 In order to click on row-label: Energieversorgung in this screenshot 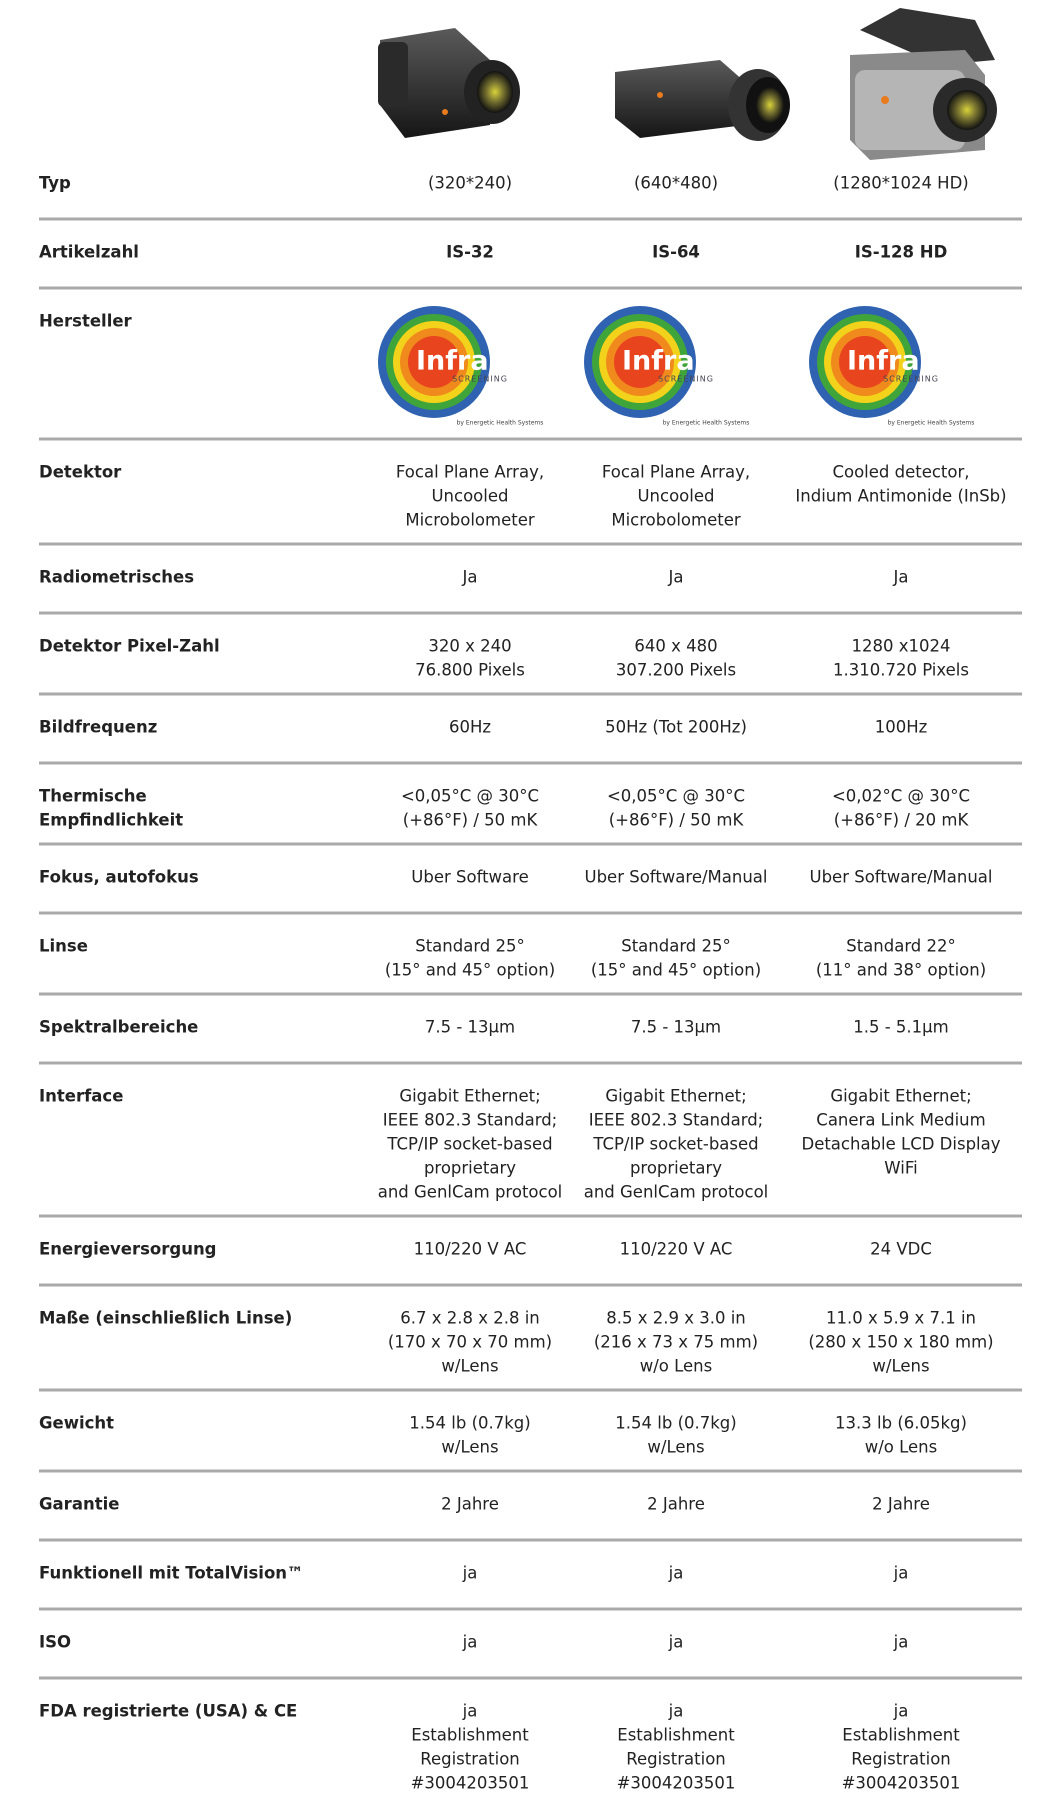, I will do `click(128, 1249)`.